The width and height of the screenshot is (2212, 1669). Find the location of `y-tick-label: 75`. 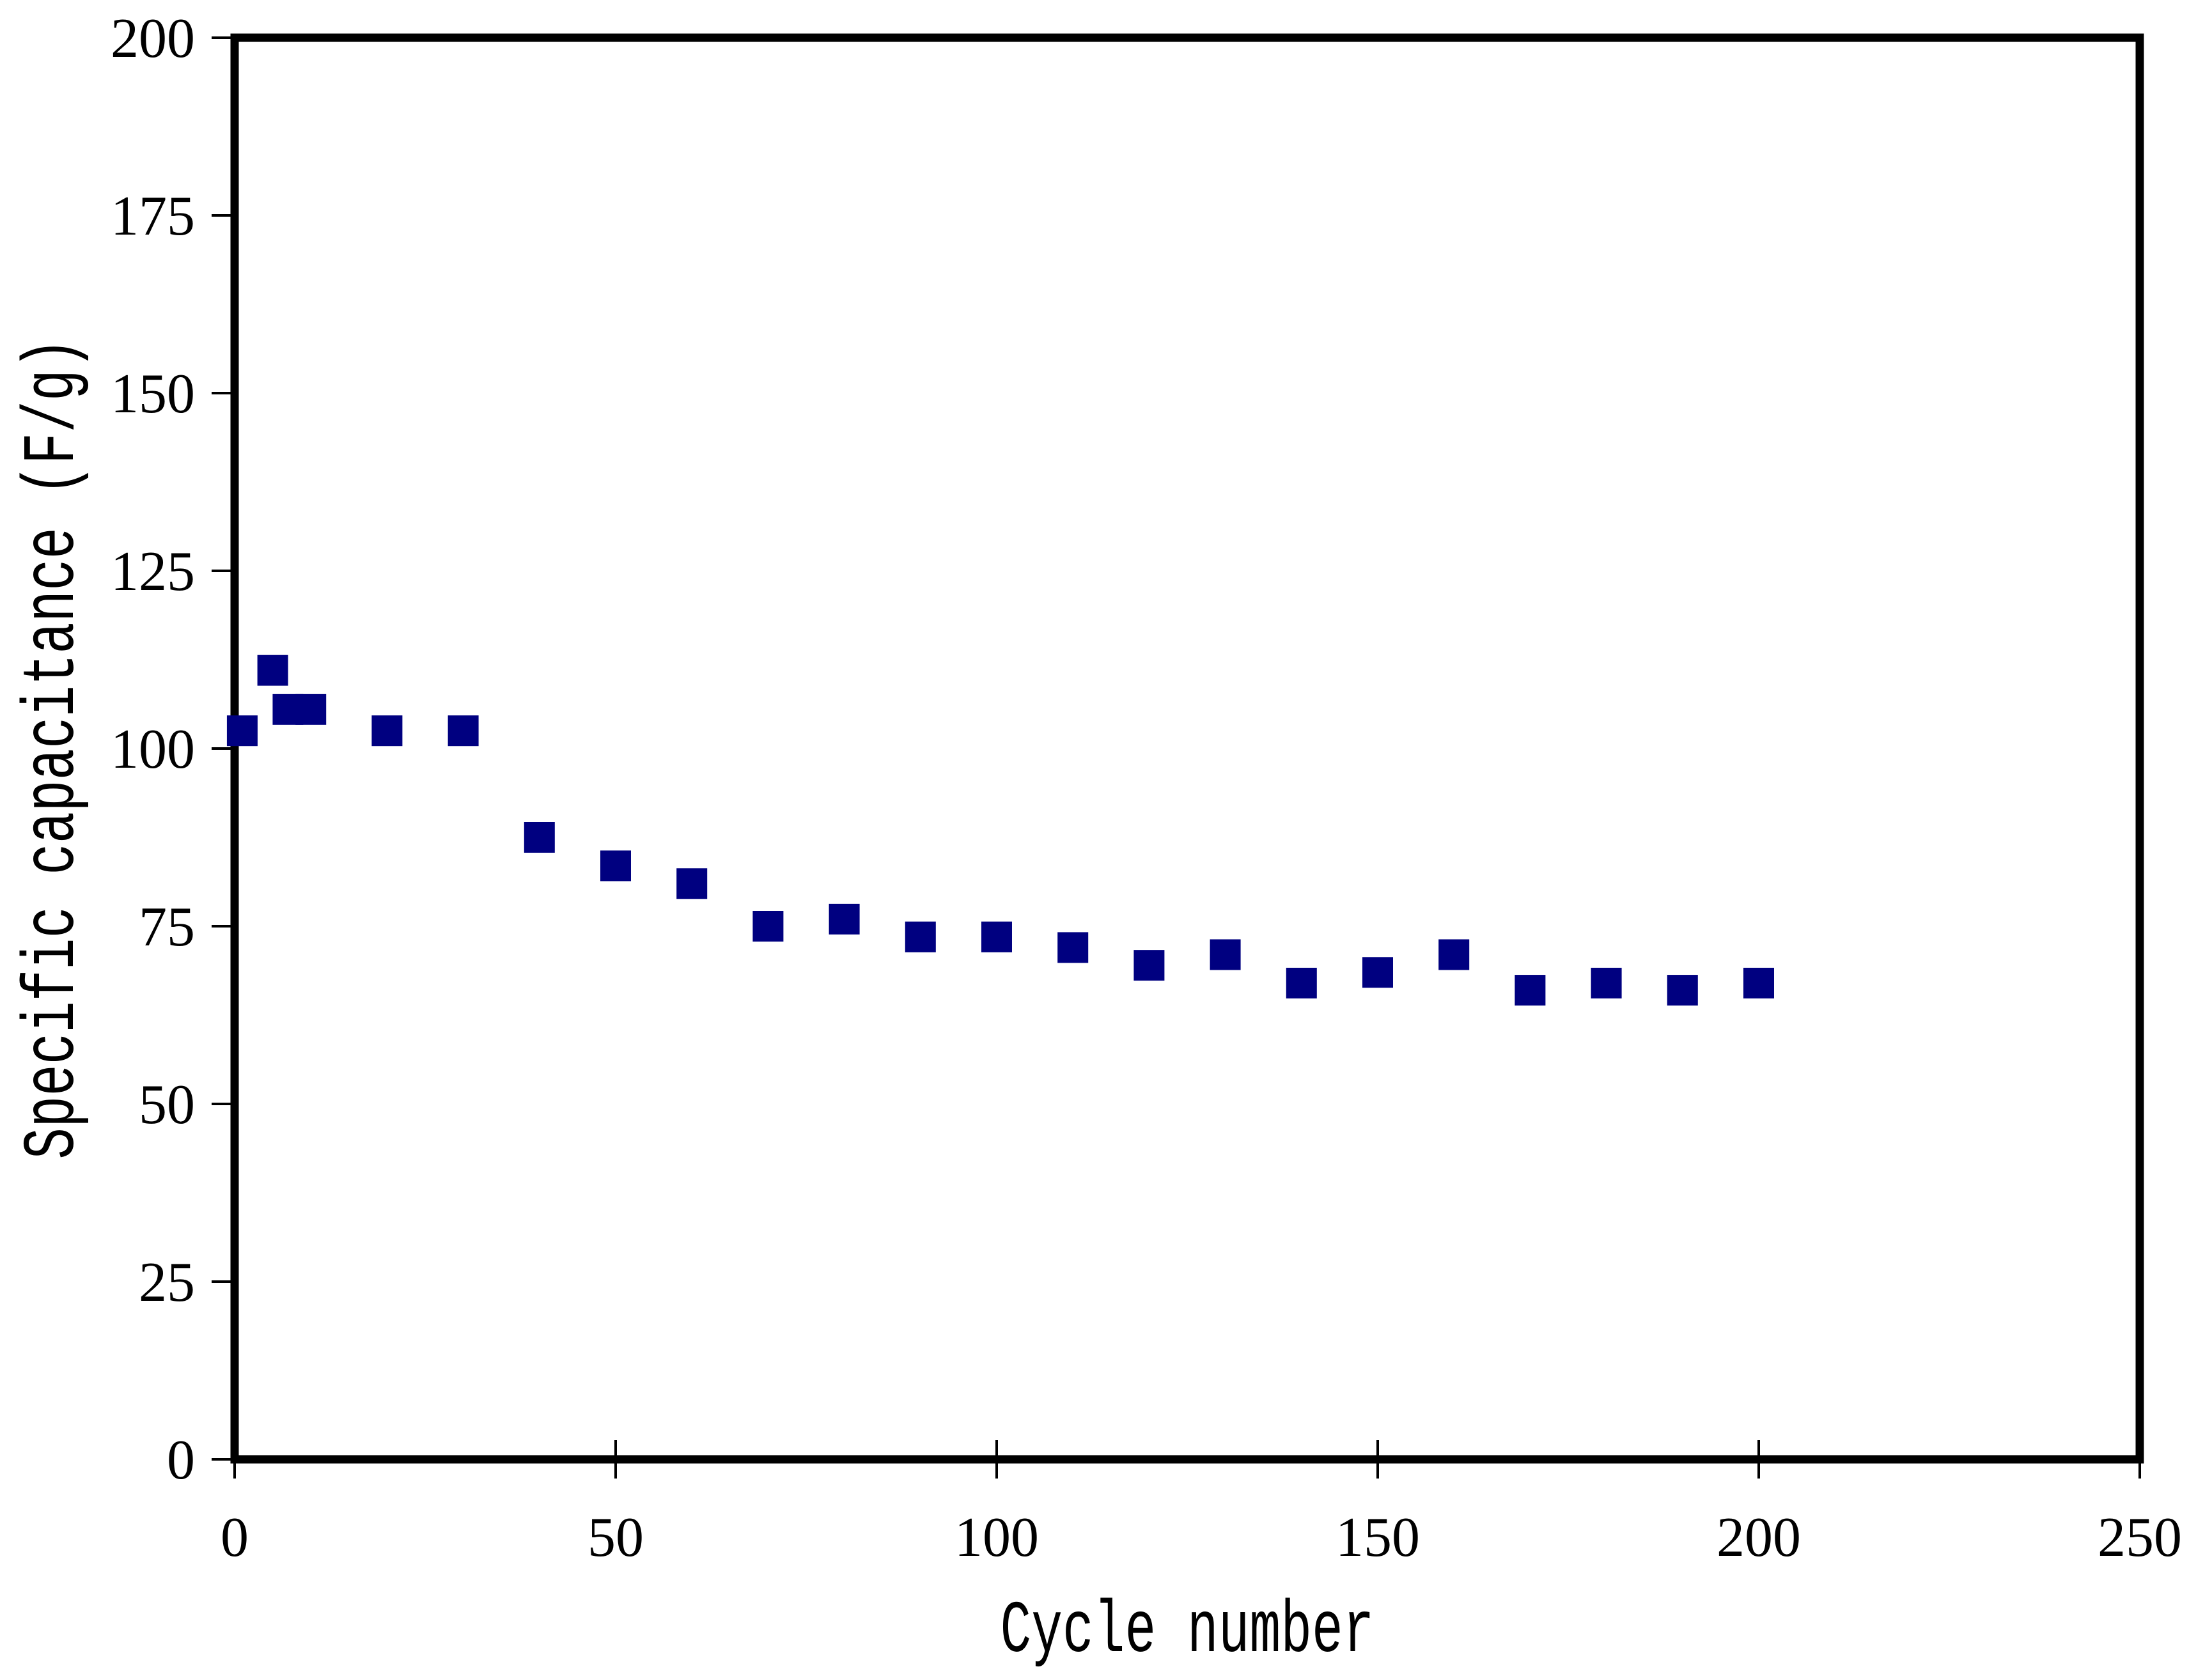

y-tick-label: 75 is located at coordinates (167, 927).